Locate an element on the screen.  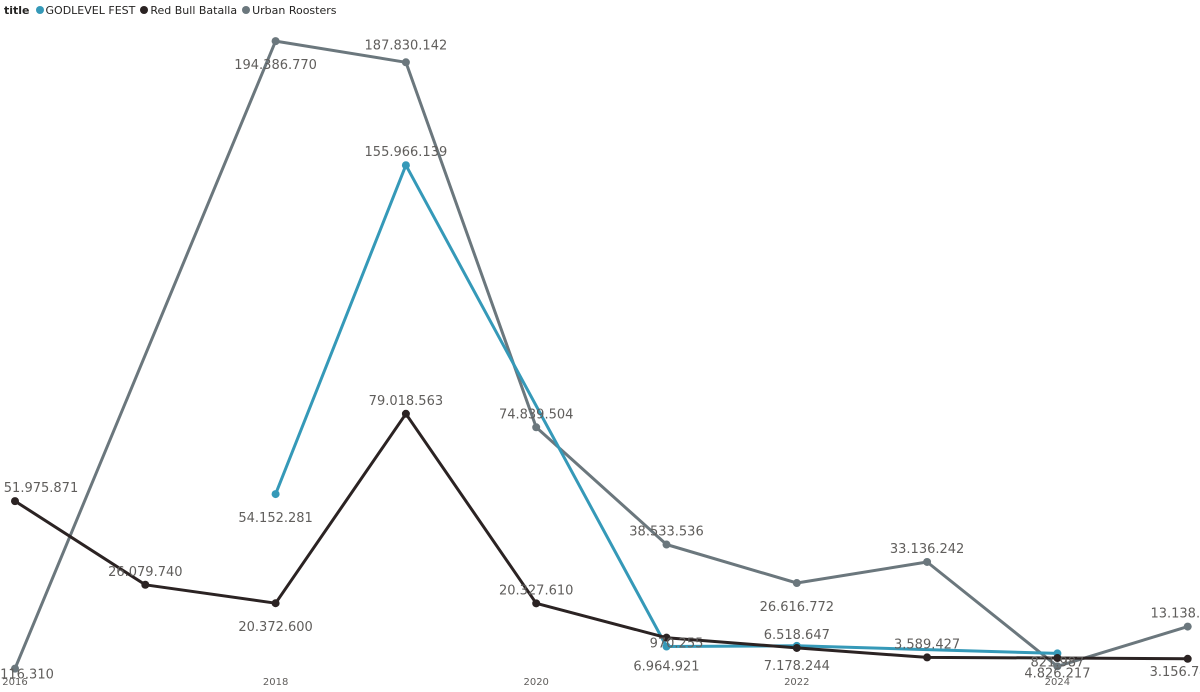
legend-item-godlevel-fest: GODLEVEL FEST is located at coordinates (85, 10).